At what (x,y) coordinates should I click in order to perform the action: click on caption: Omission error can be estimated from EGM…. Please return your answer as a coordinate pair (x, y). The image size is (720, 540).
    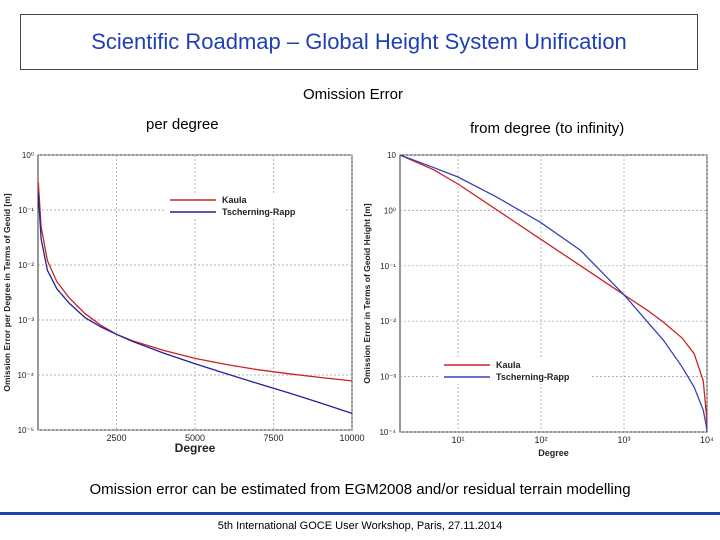
    Looking at the image, I should click on (360, 489).